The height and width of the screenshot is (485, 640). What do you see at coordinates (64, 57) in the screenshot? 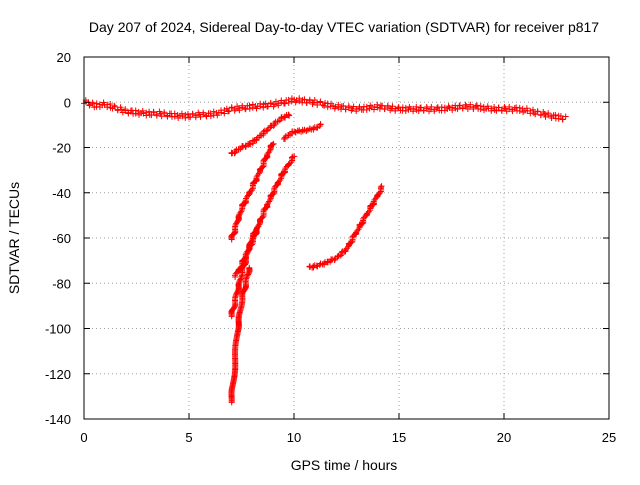
I see `y-tick-label: 20` at bounding box center [64, 57].